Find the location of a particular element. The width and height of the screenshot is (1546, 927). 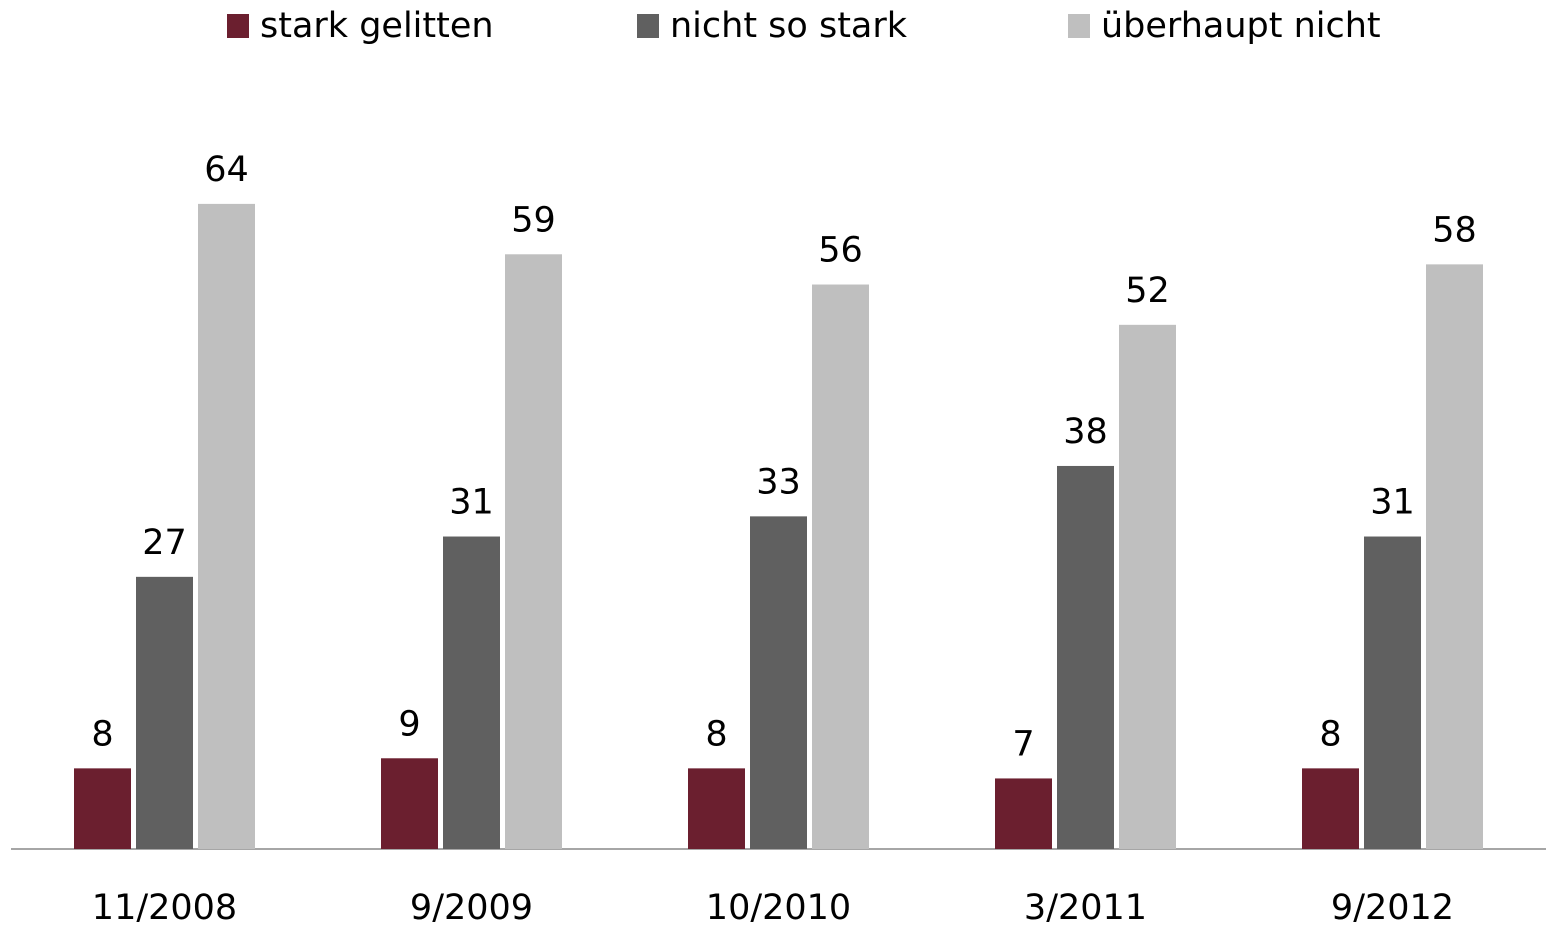

data-label: 33 is located at coordinates (778, 482).